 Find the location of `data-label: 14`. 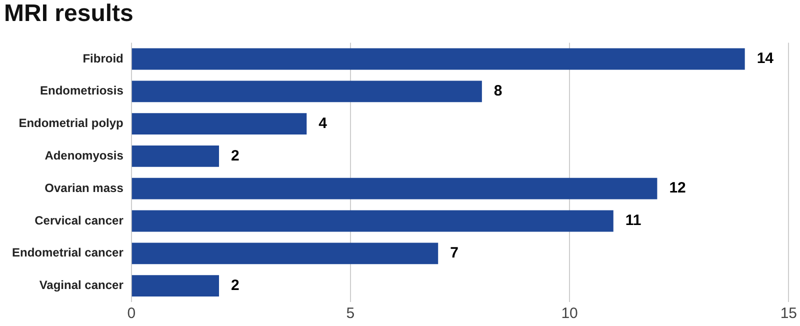

data-label: 14 is located at coordinates (765, 59).